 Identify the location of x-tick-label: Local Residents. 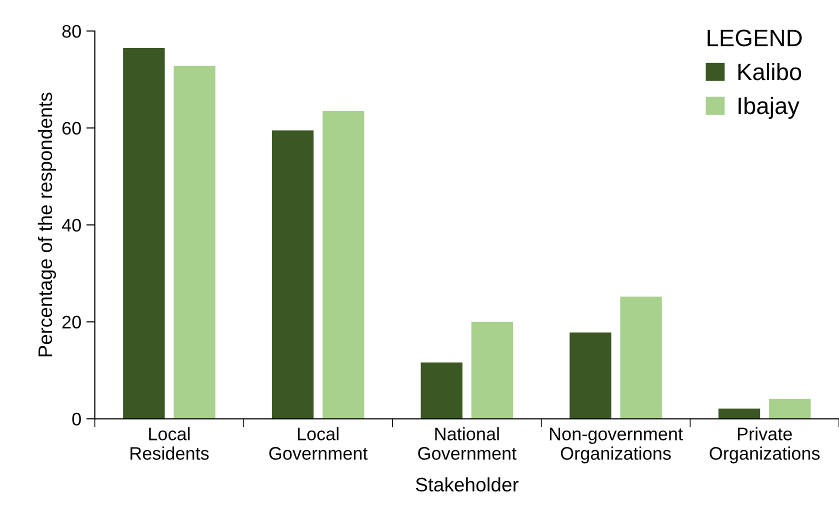
(169, 443).